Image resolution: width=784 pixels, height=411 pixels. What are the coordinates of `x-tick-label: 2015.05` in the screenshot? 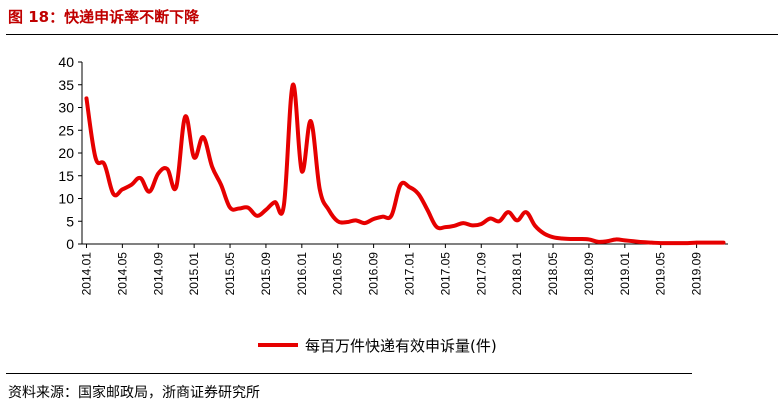 It's located at (230, 274).